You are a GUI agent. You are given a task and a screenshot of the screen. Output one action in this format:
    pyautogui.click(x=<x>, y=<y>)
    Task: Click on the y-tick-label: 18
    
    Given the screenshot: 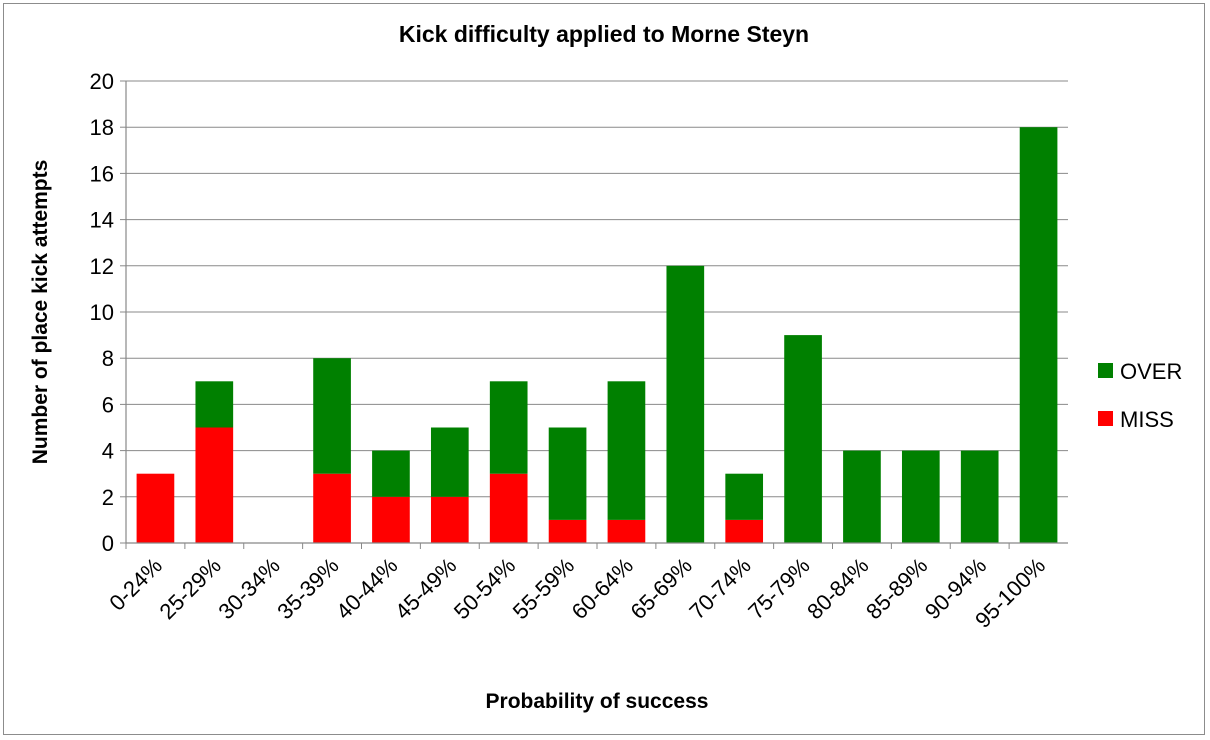 What is the action you would take?
    pyautogui.click(x=102, y=127)
    